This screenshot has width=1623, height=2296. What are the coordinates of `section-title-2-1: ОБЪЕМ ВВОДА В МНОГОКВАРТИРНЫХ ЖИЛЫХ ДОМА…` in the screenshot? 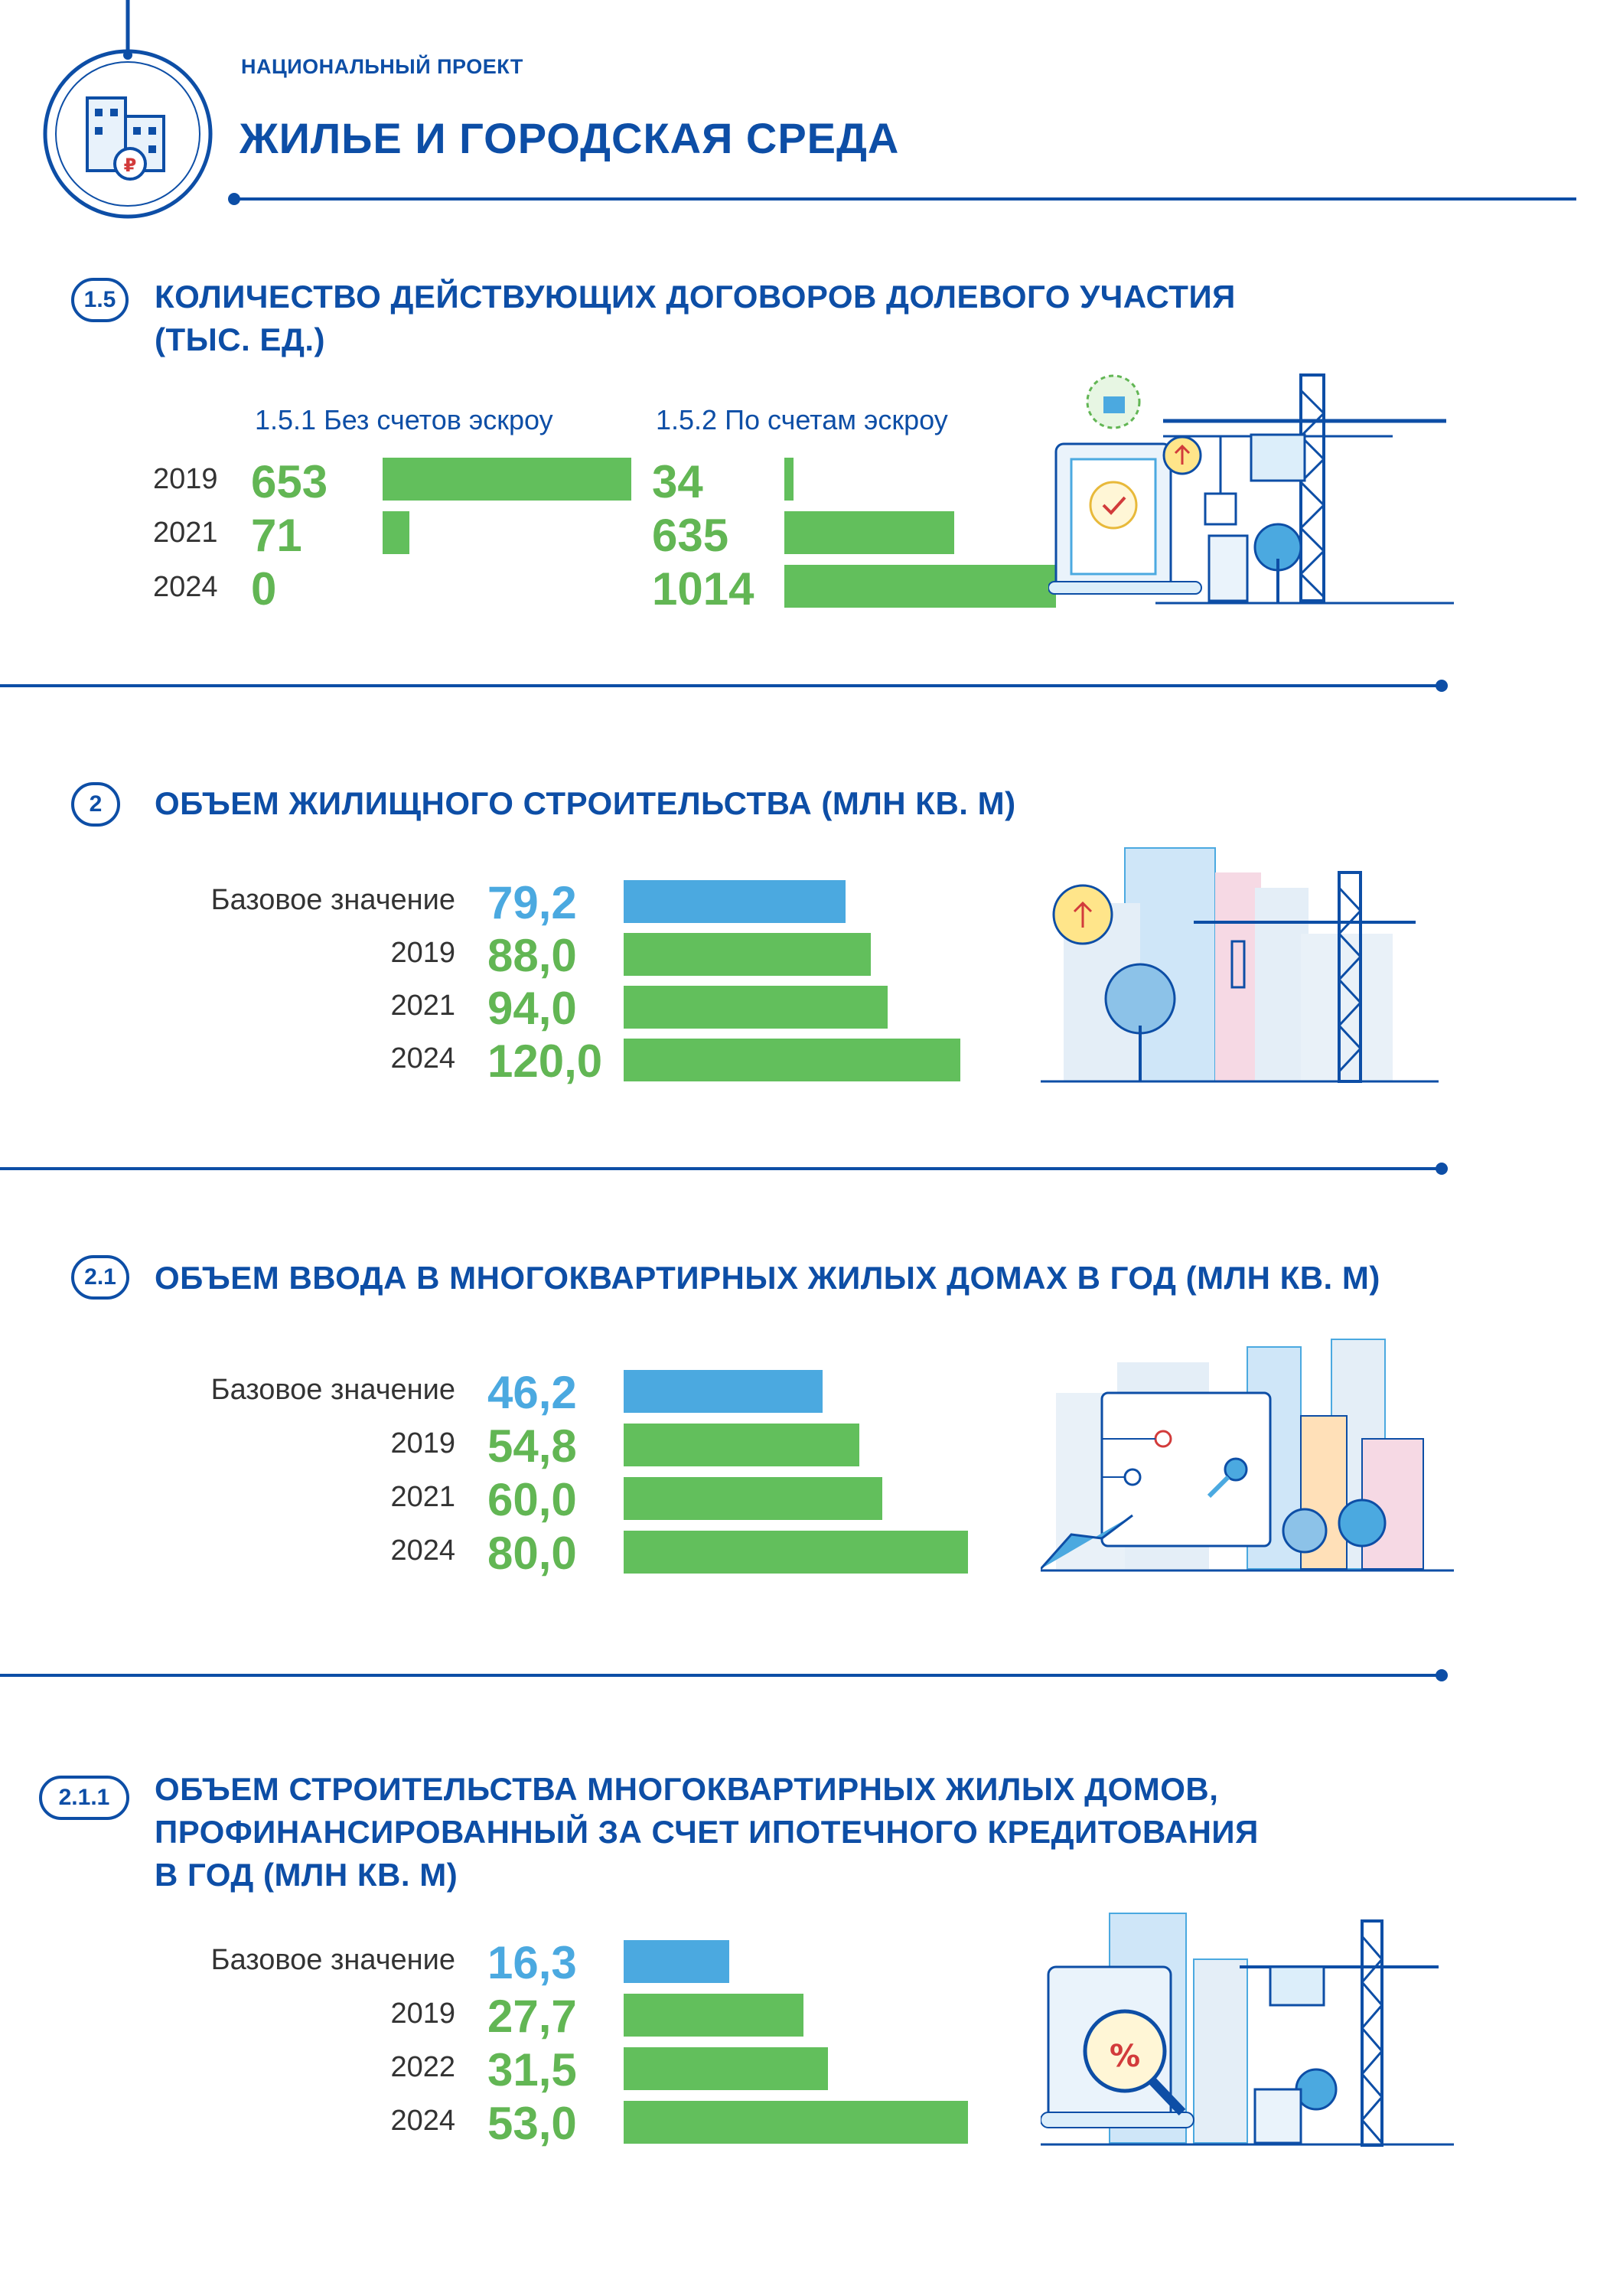 It's located at (768, 1278).